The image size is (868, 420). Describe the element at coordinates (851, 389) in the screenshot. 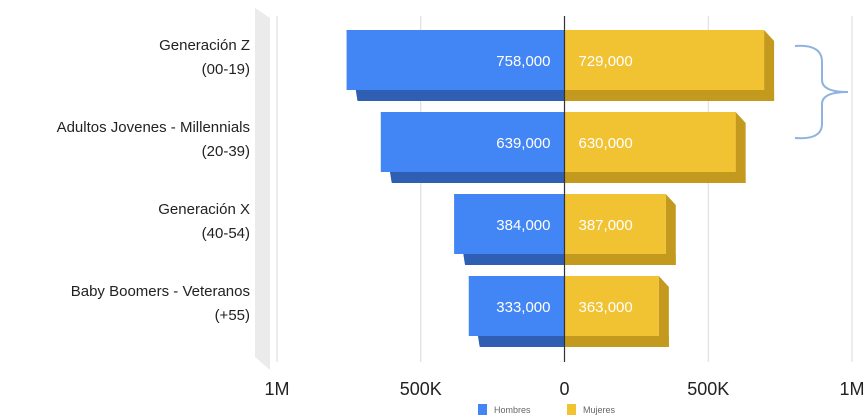

I see `x-tick-label-4: 1M` at that location.